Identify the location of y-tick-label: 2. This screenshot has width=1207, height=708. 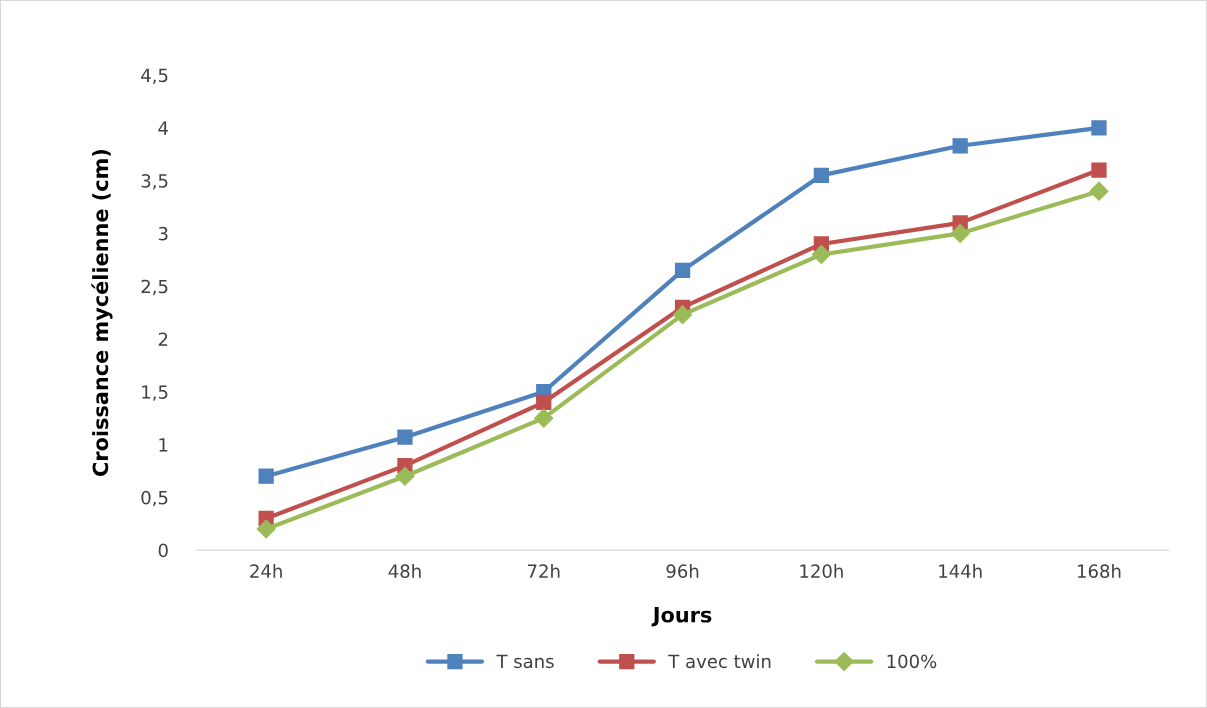
(163, 339).